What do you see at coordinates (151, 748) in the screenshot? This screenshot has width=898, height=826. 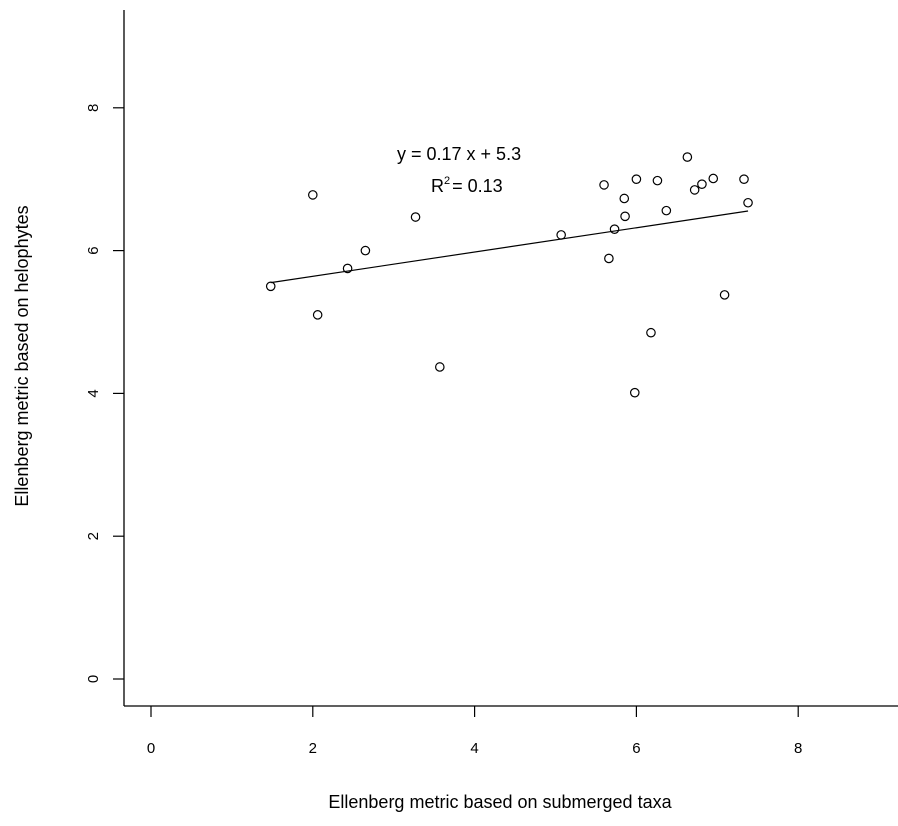 I see `x-tick-label: 0` at bounding box center [151, 748].